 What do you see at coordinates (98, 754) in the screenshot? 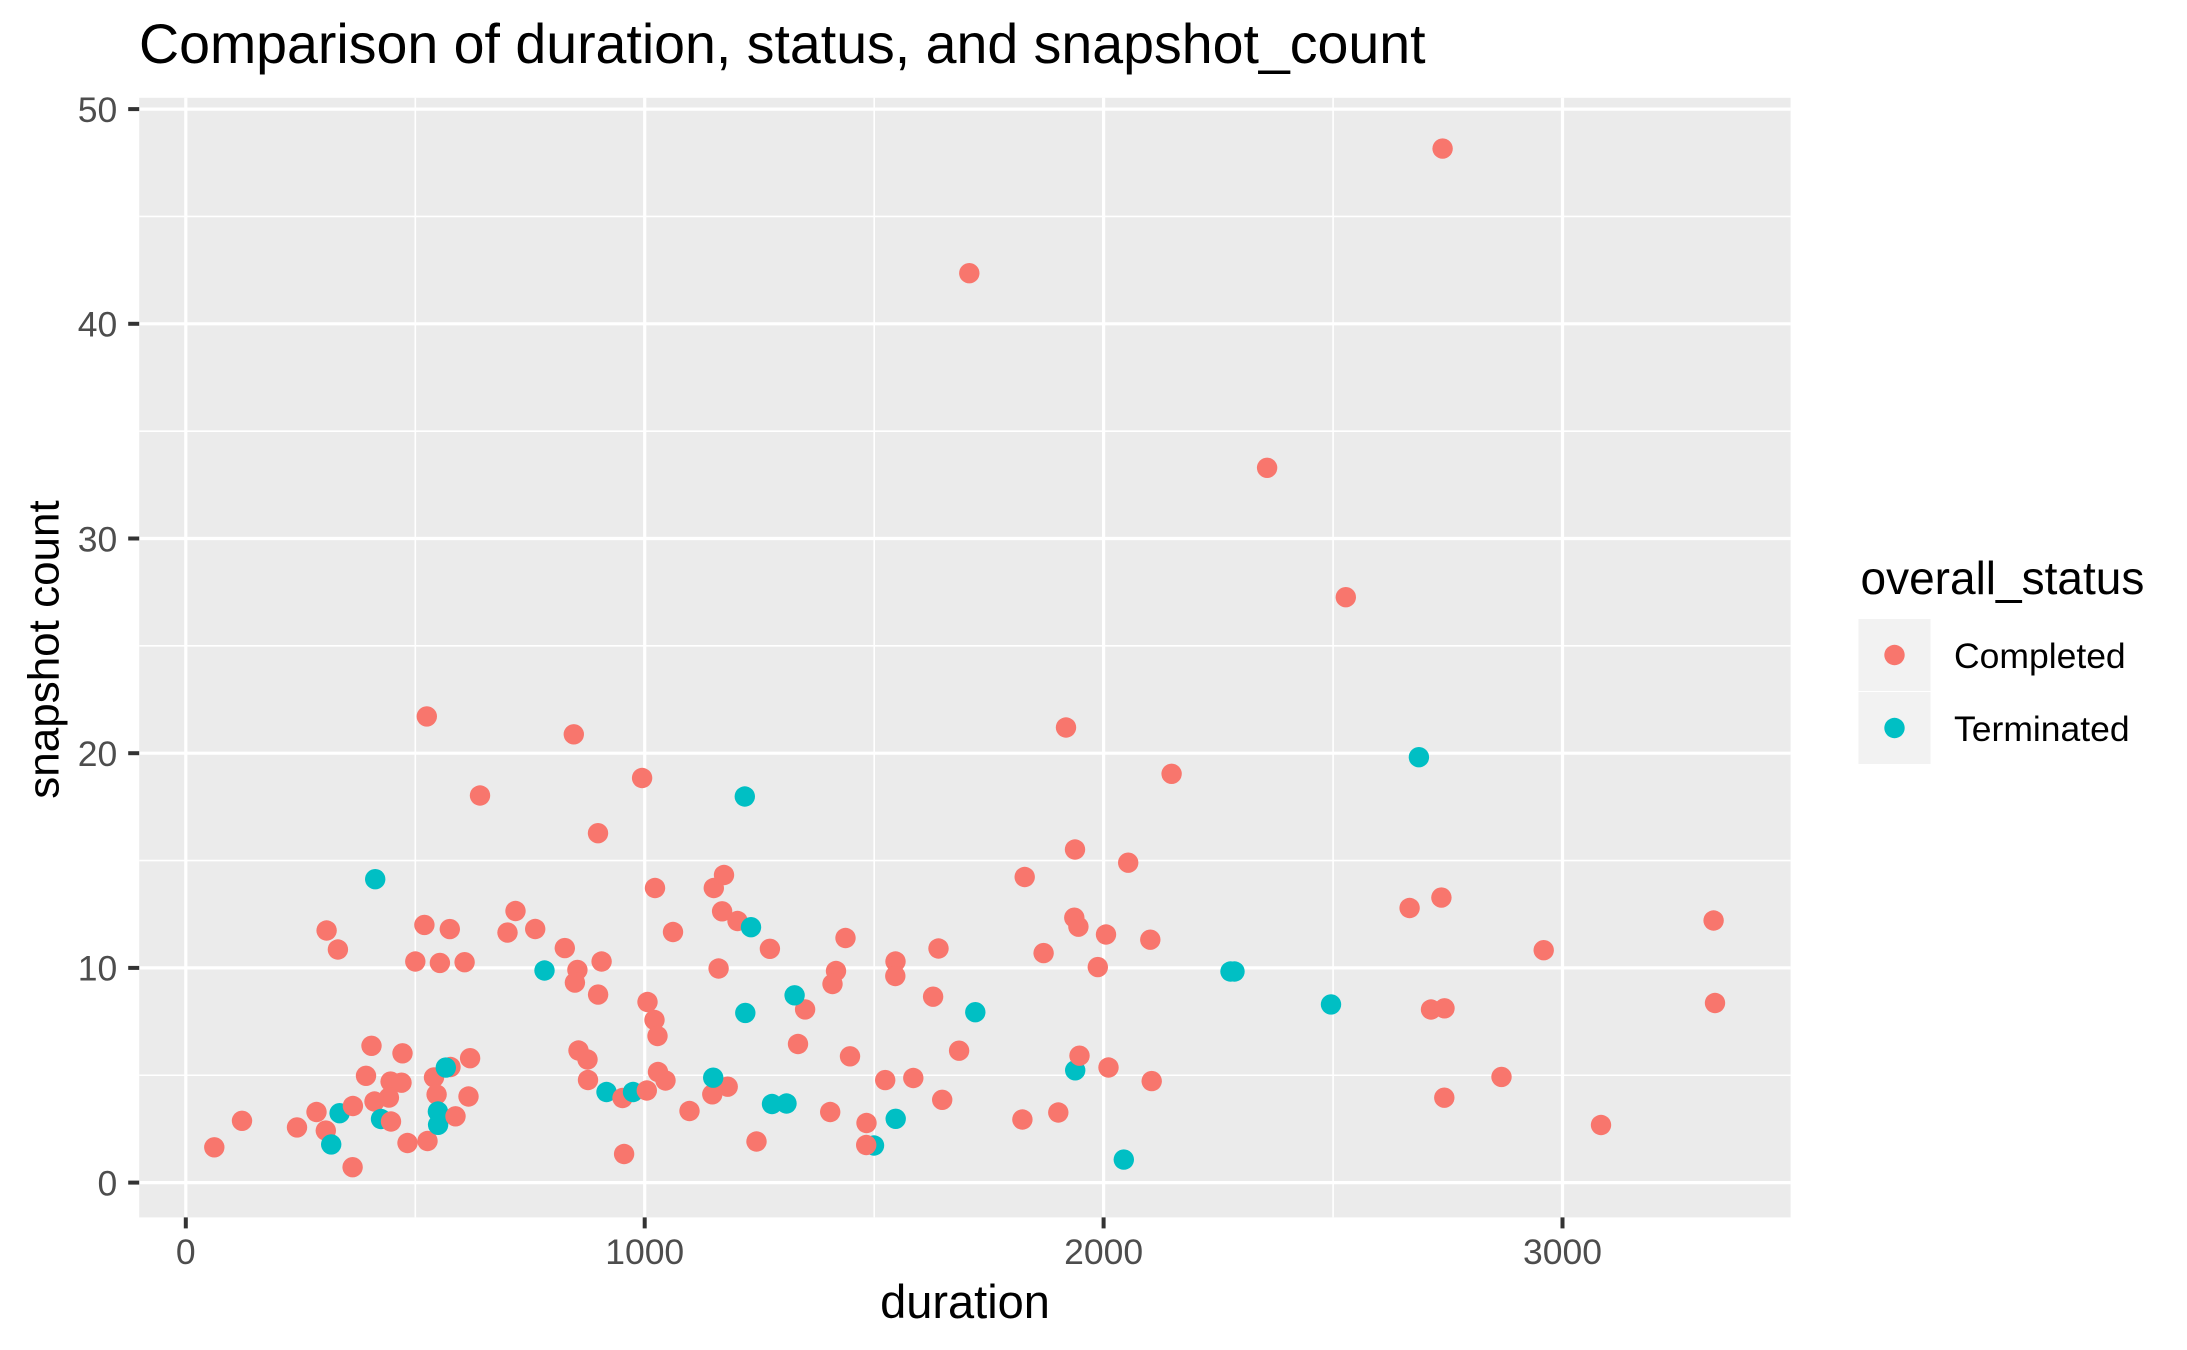
I see `svg-text: 20` at bounding box center [98, 754].